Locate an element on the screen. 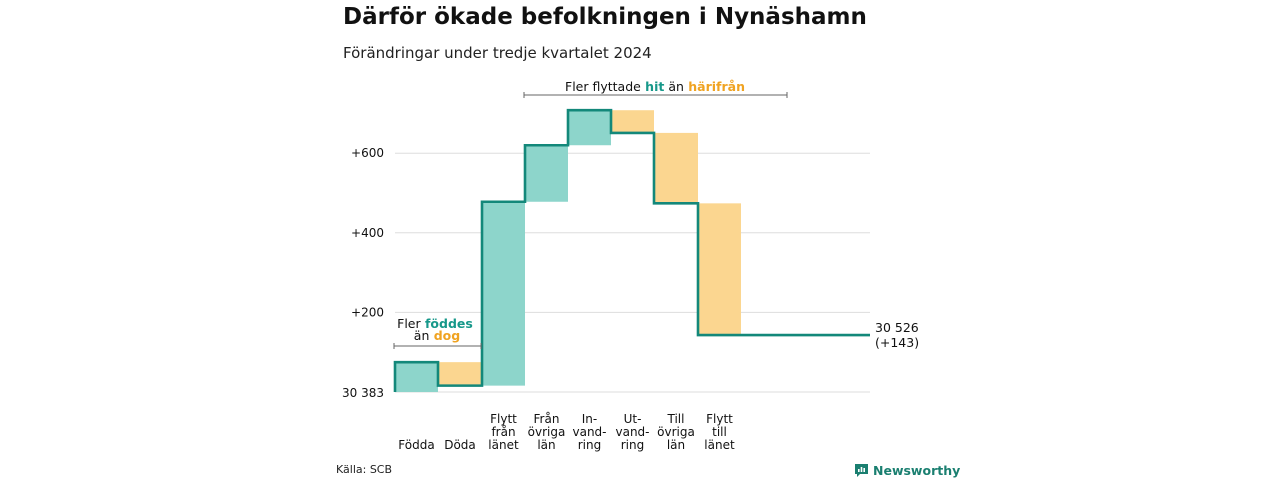 This screenshot has height=480, width=1280. category-label: Till is located at coordinates (676, 419).